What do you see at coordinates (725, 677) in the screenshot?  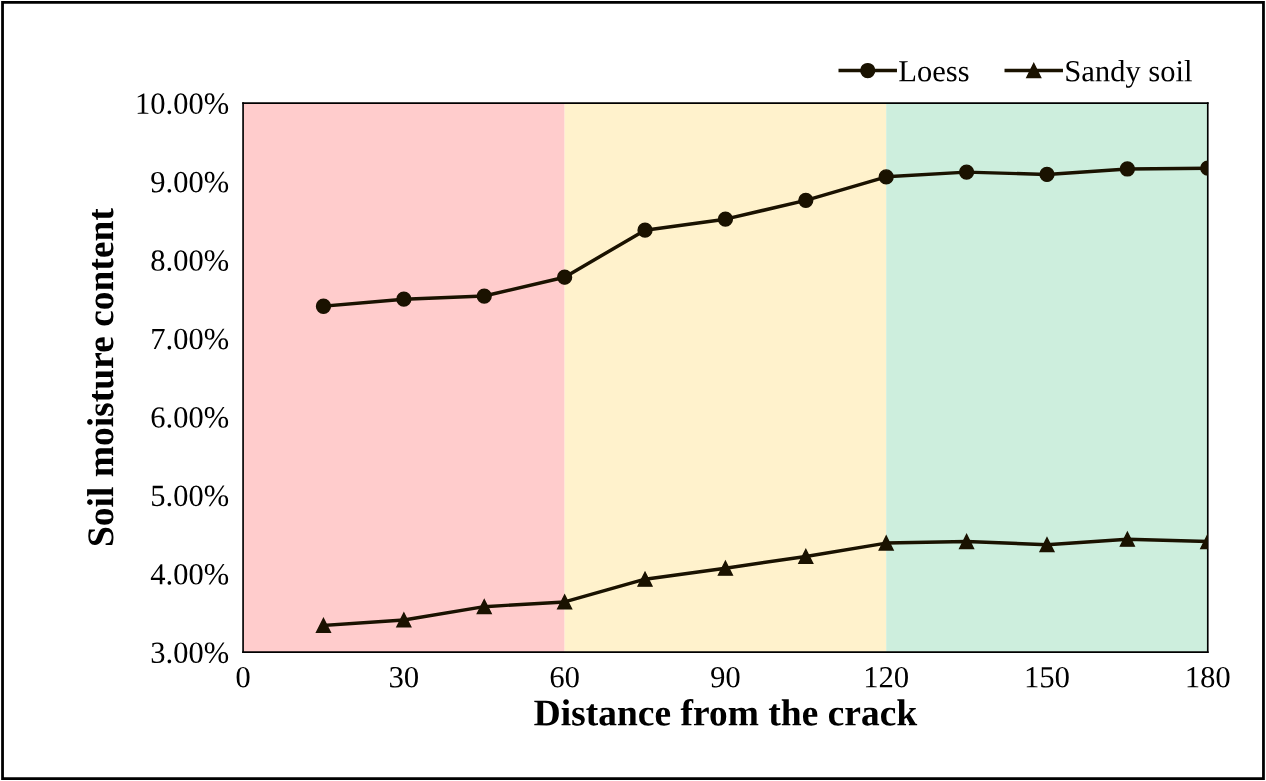 I see `x-tick-label: 90` at bounding box center [725, 677].